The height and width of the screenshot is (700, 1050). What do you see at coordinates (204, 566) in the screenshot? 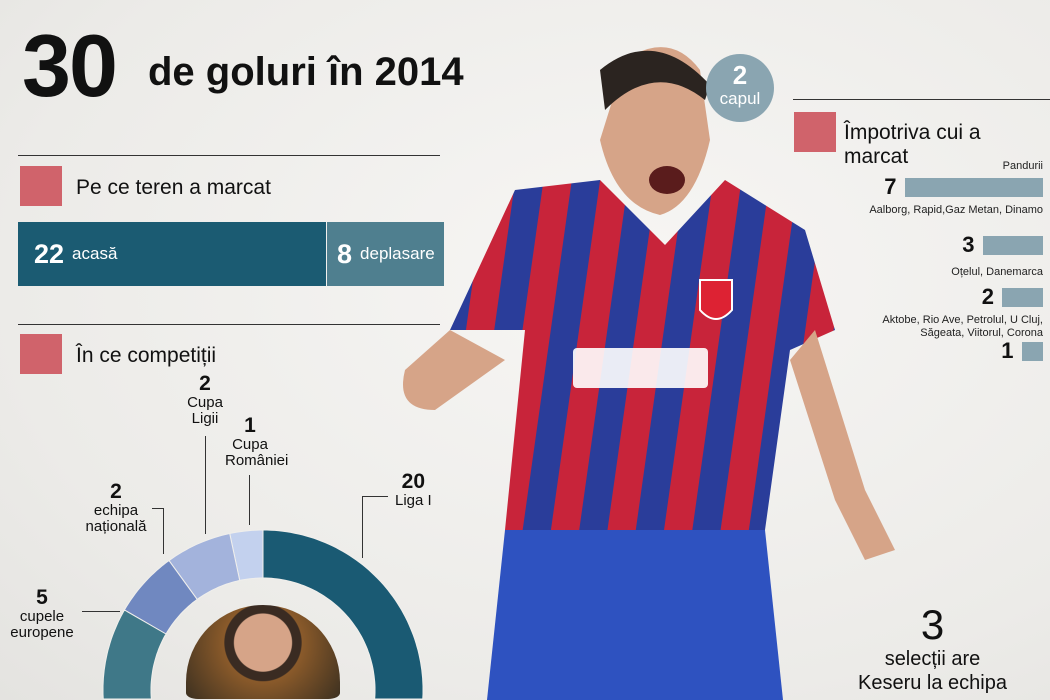
I see `donut-segment-cupa-ligii` at bounding box center [204, 566].